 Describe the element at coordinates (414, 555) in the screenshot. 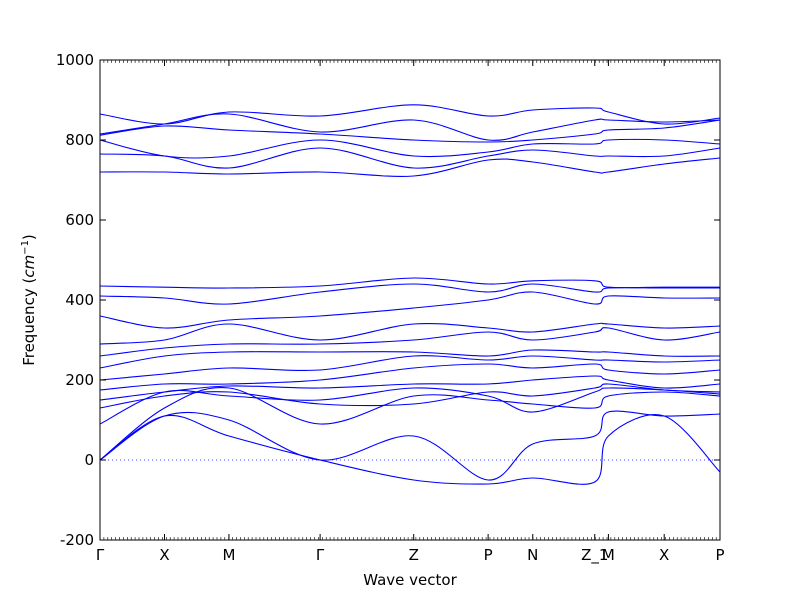

I see `x-tick-label: Z` at that location.